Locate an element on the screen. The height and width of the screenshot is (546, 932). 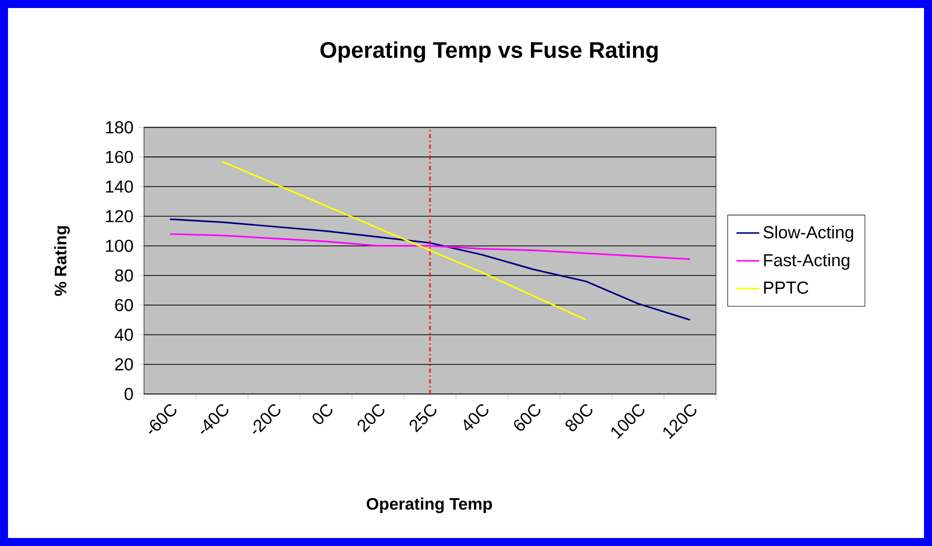
x-tick-label: 60C is located at coordinates (527, 417).